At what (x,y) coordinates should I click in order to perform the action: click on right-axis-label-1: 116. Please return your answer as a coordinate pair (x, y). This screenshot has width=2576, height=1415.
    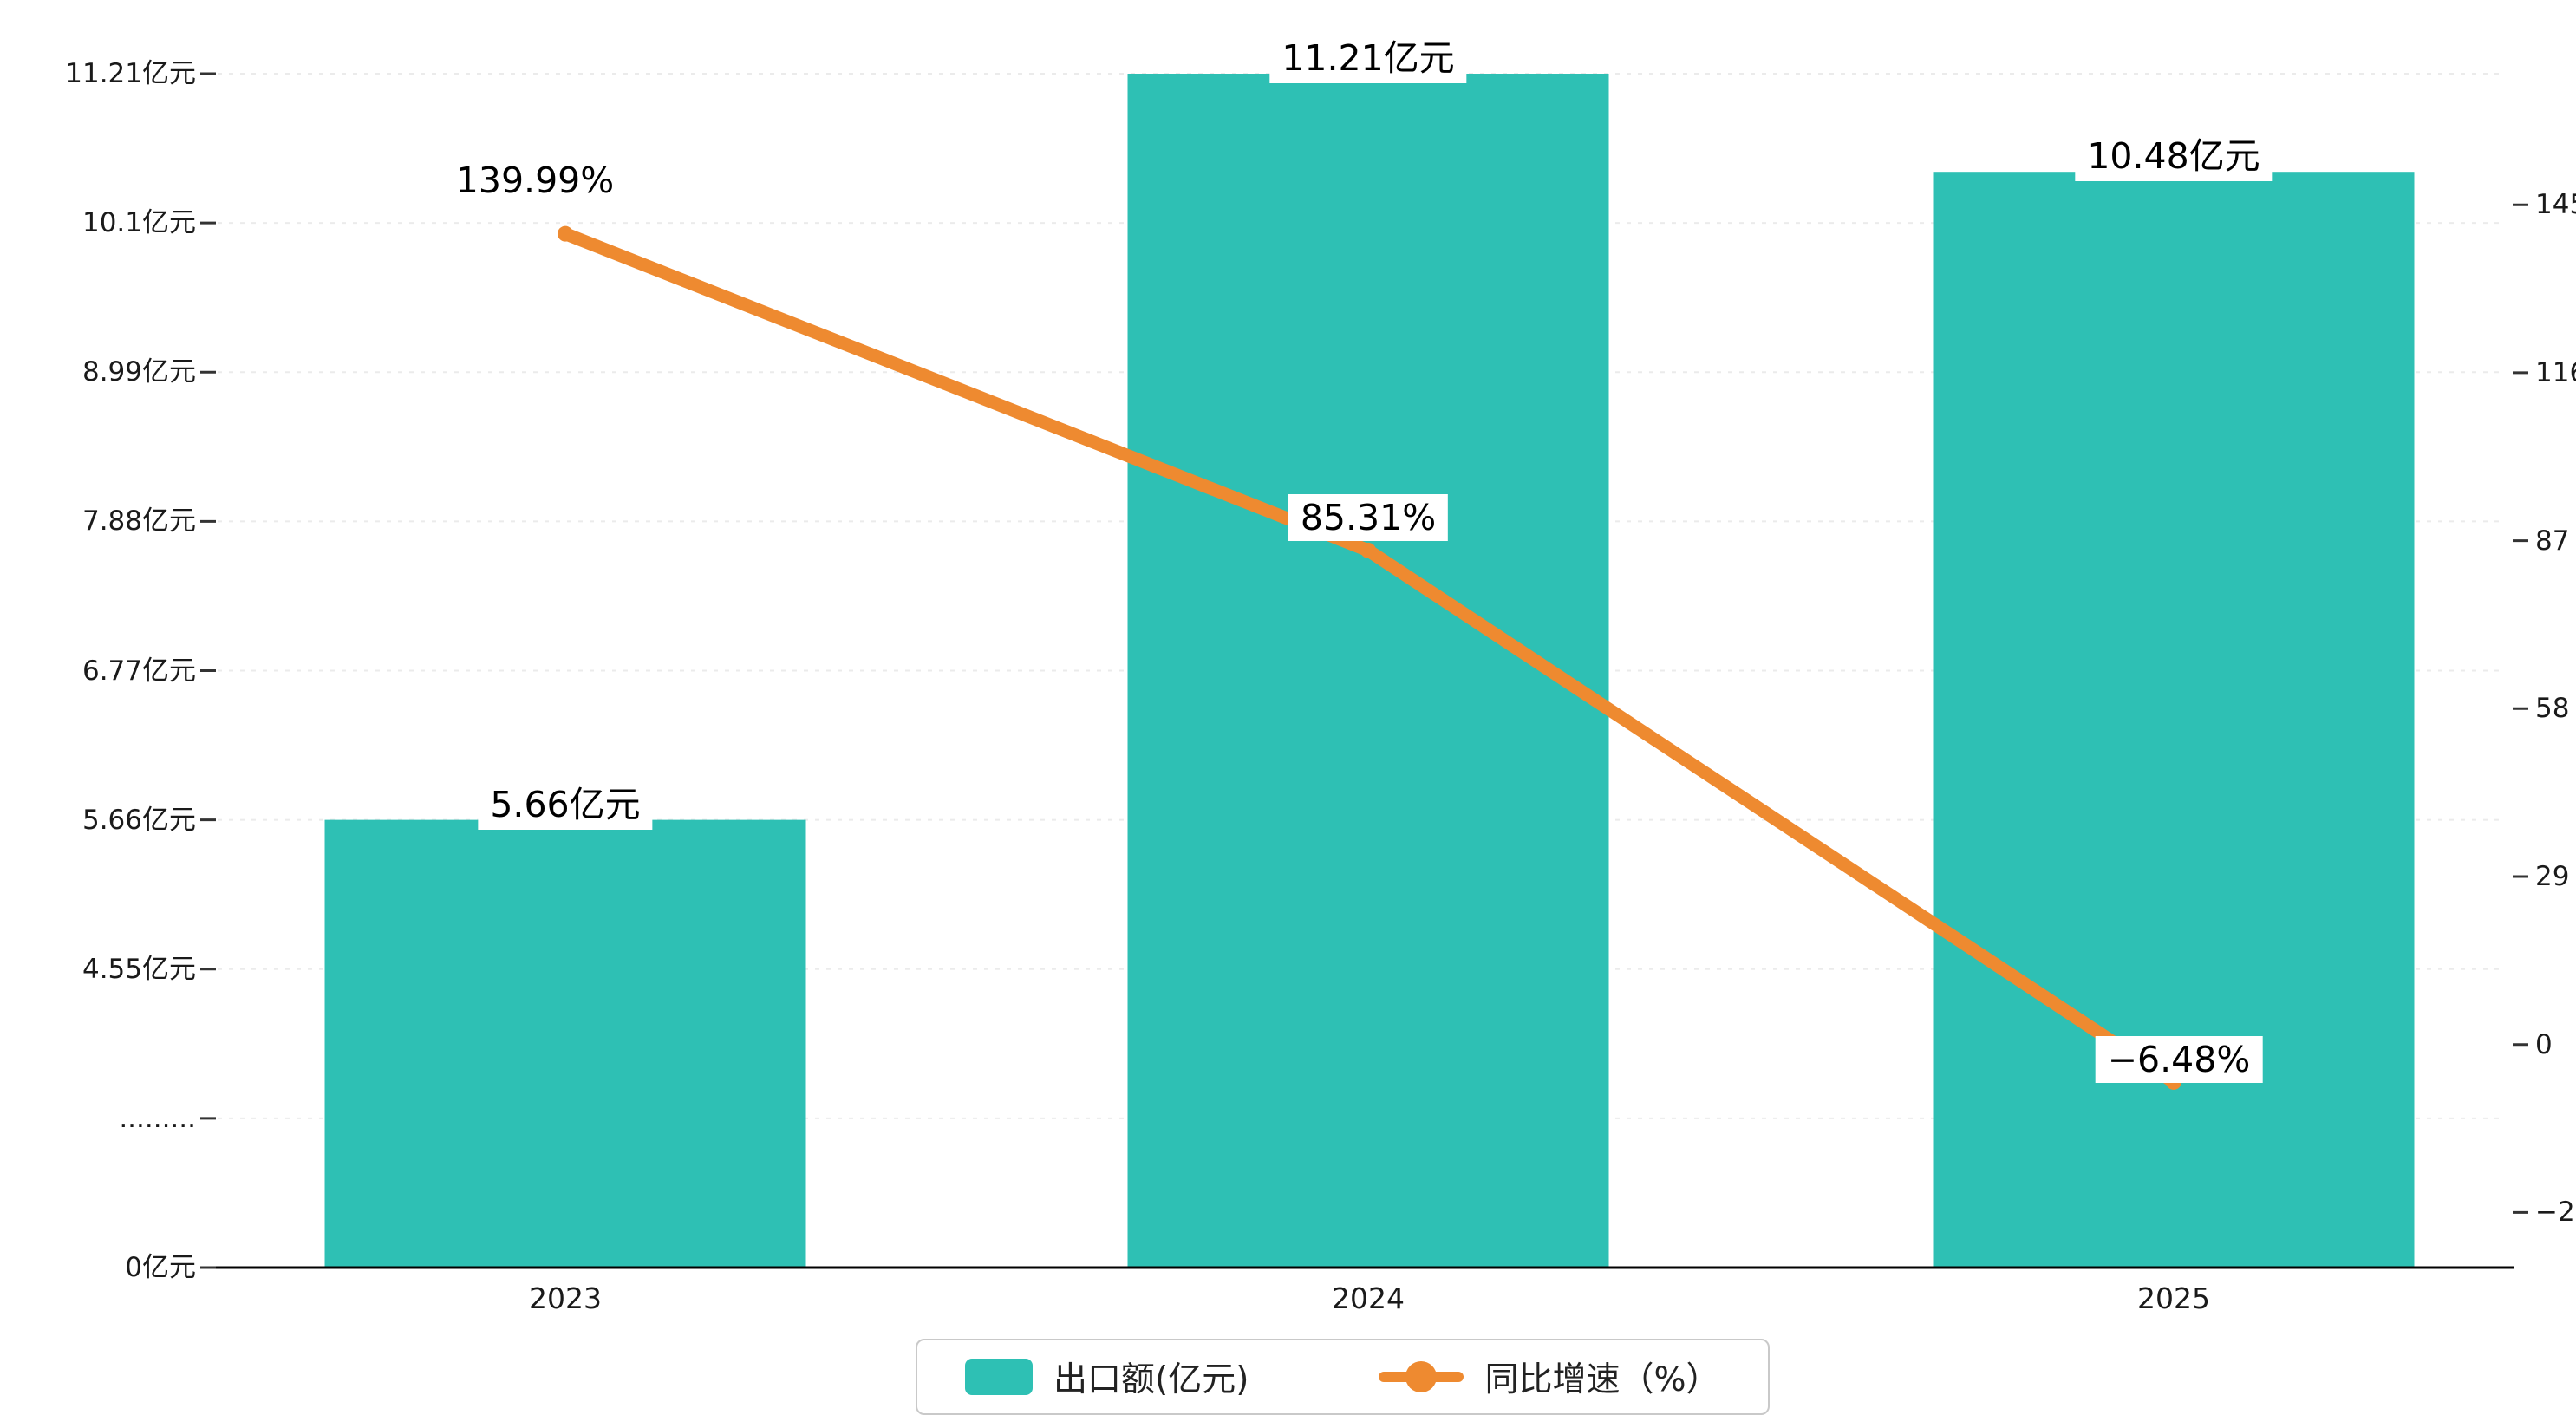
    Looking at the image, I should click on (2556, 372).